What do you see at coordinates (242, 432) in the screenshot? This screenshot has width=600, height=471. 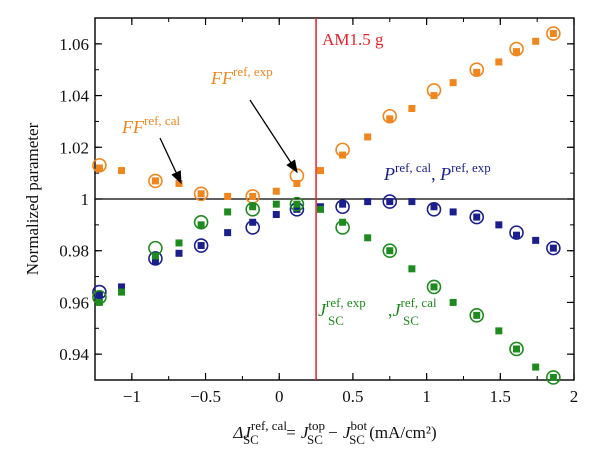 I see `xlabel-prefix: ΔJ` at bounding box center [242, 432].